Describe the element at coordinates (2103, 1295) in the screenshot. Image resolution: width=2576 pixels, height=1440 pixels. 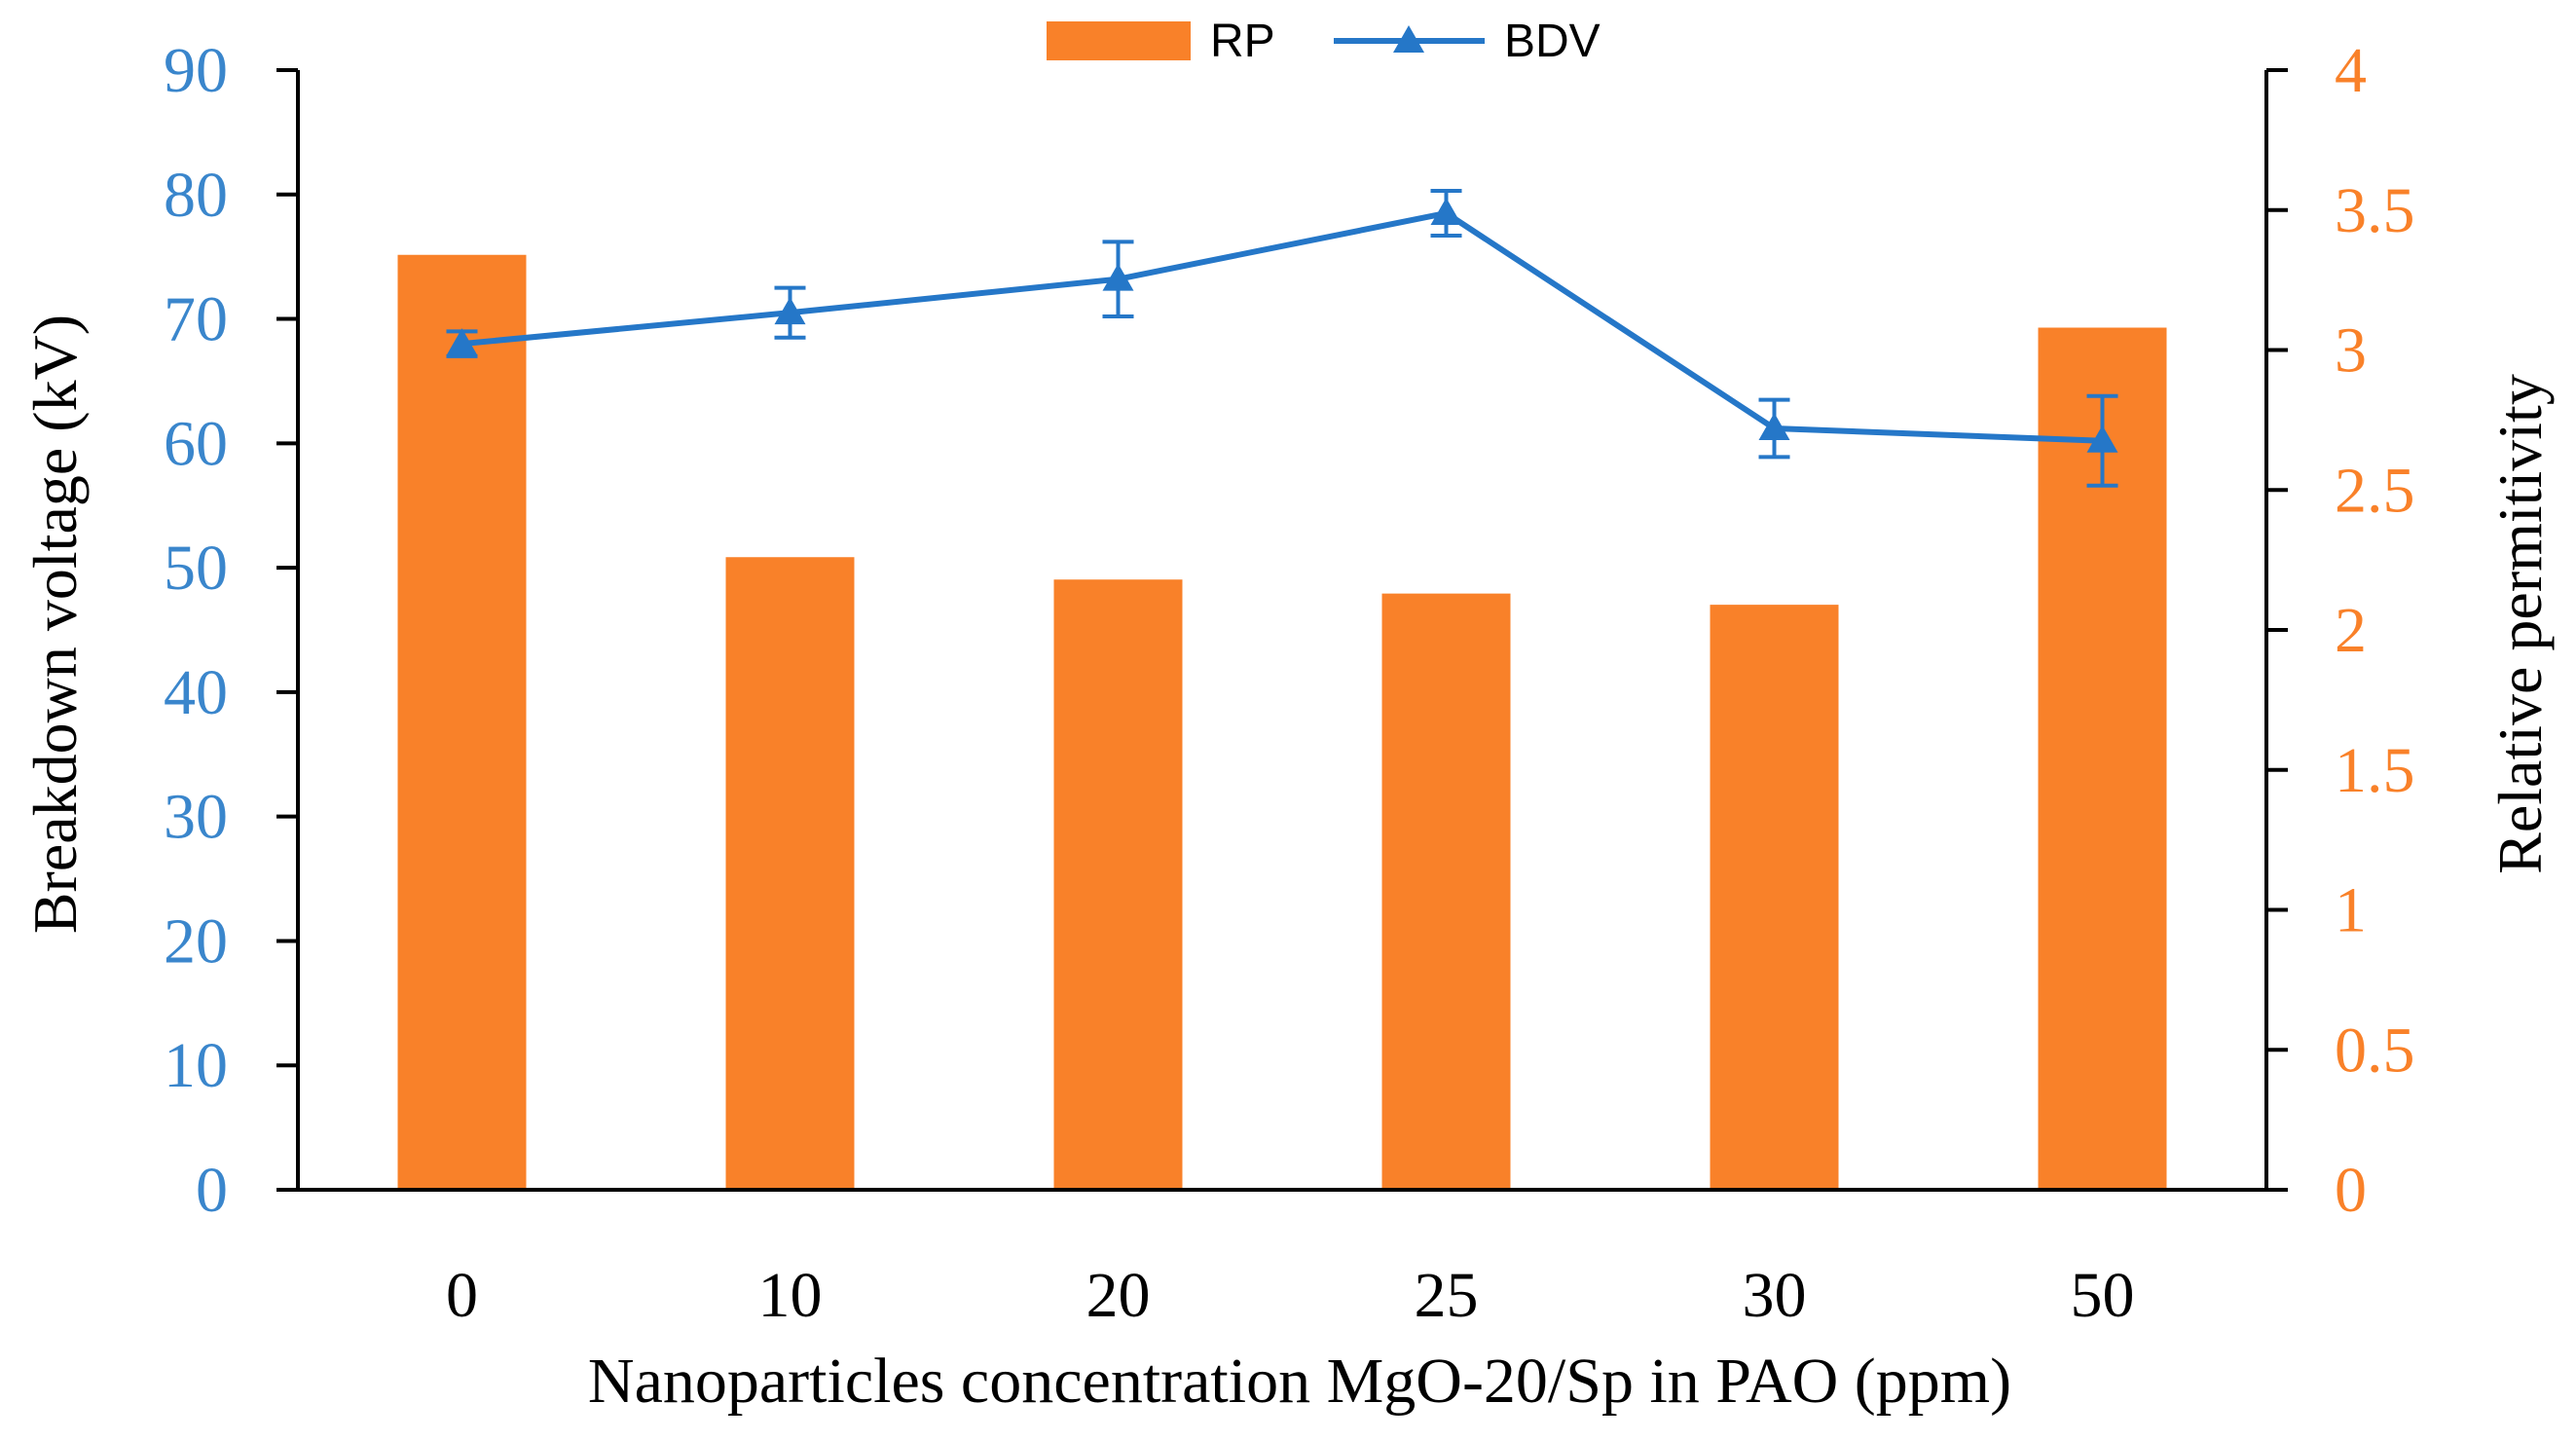
I see `x-tick-label: 50` at that location.